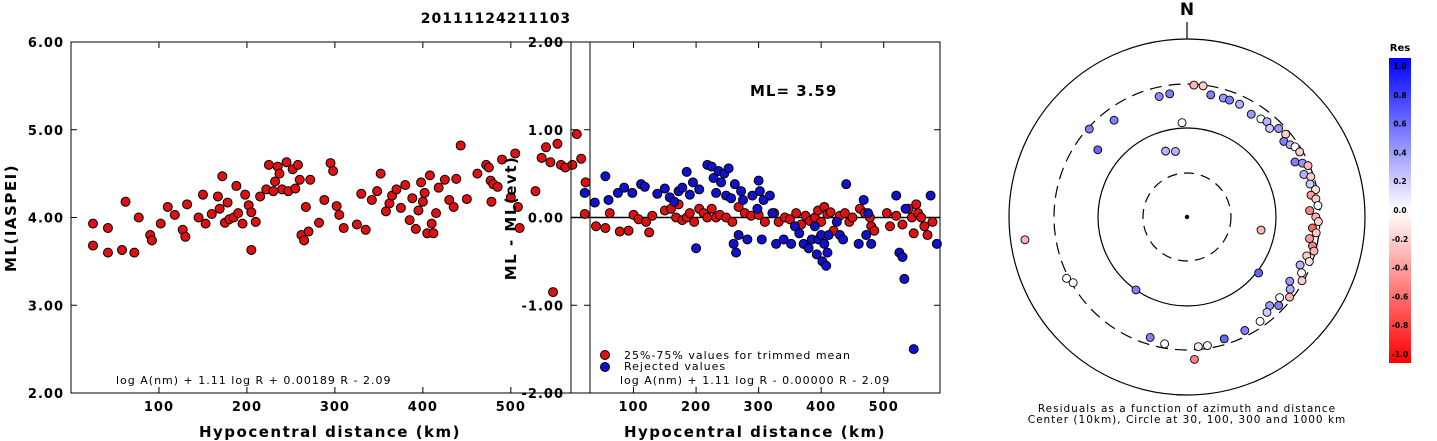 This screenshot has height=441, width=1437. What do you see at coordinates (46, 43) in the screenshot?
I see `y-tick-label: 6.00` at bounding box center [46, 43].